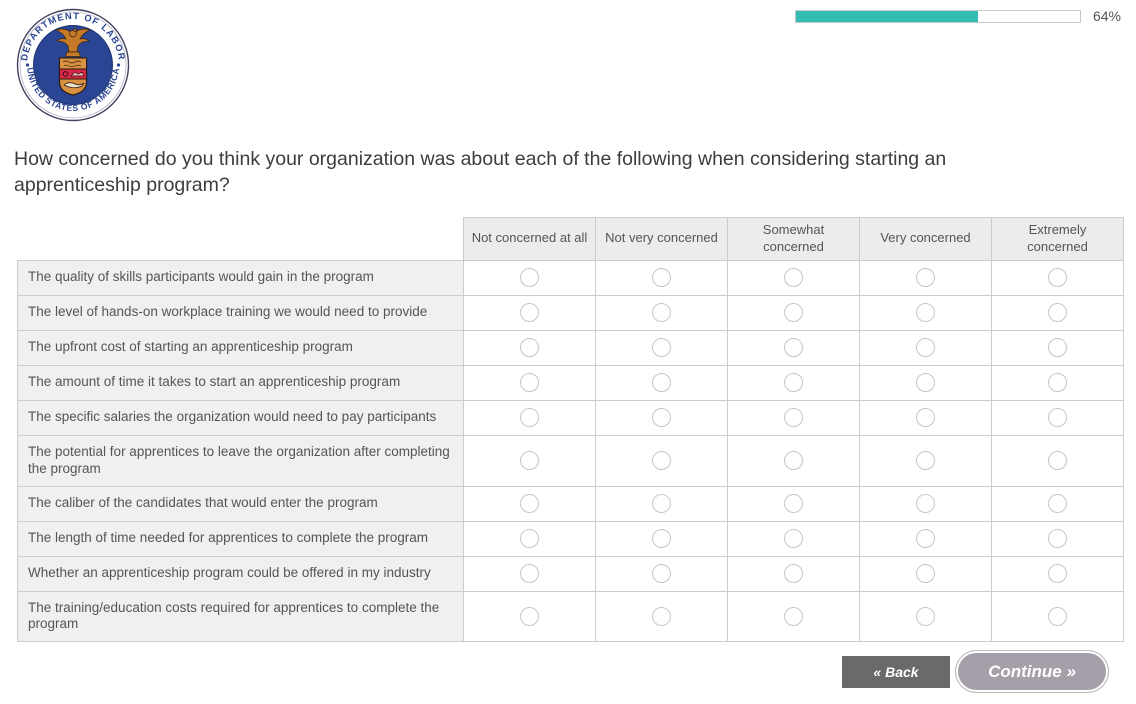  I want to click on radio-cell-row4-col3, so click(793, 382).